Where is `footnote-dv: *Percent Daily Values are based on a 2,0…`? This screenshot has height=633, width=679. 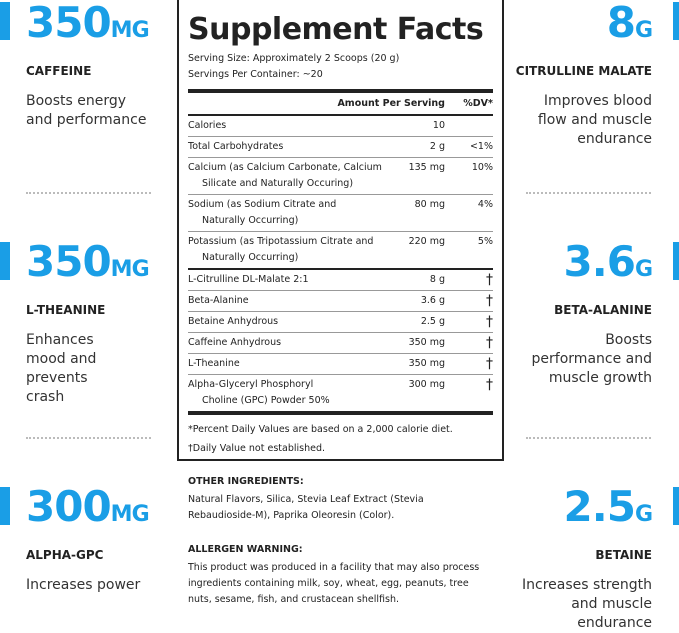 footnote-dv: *Percent Daily Values are based on a 2,0… is located at coordinates (320, 429).